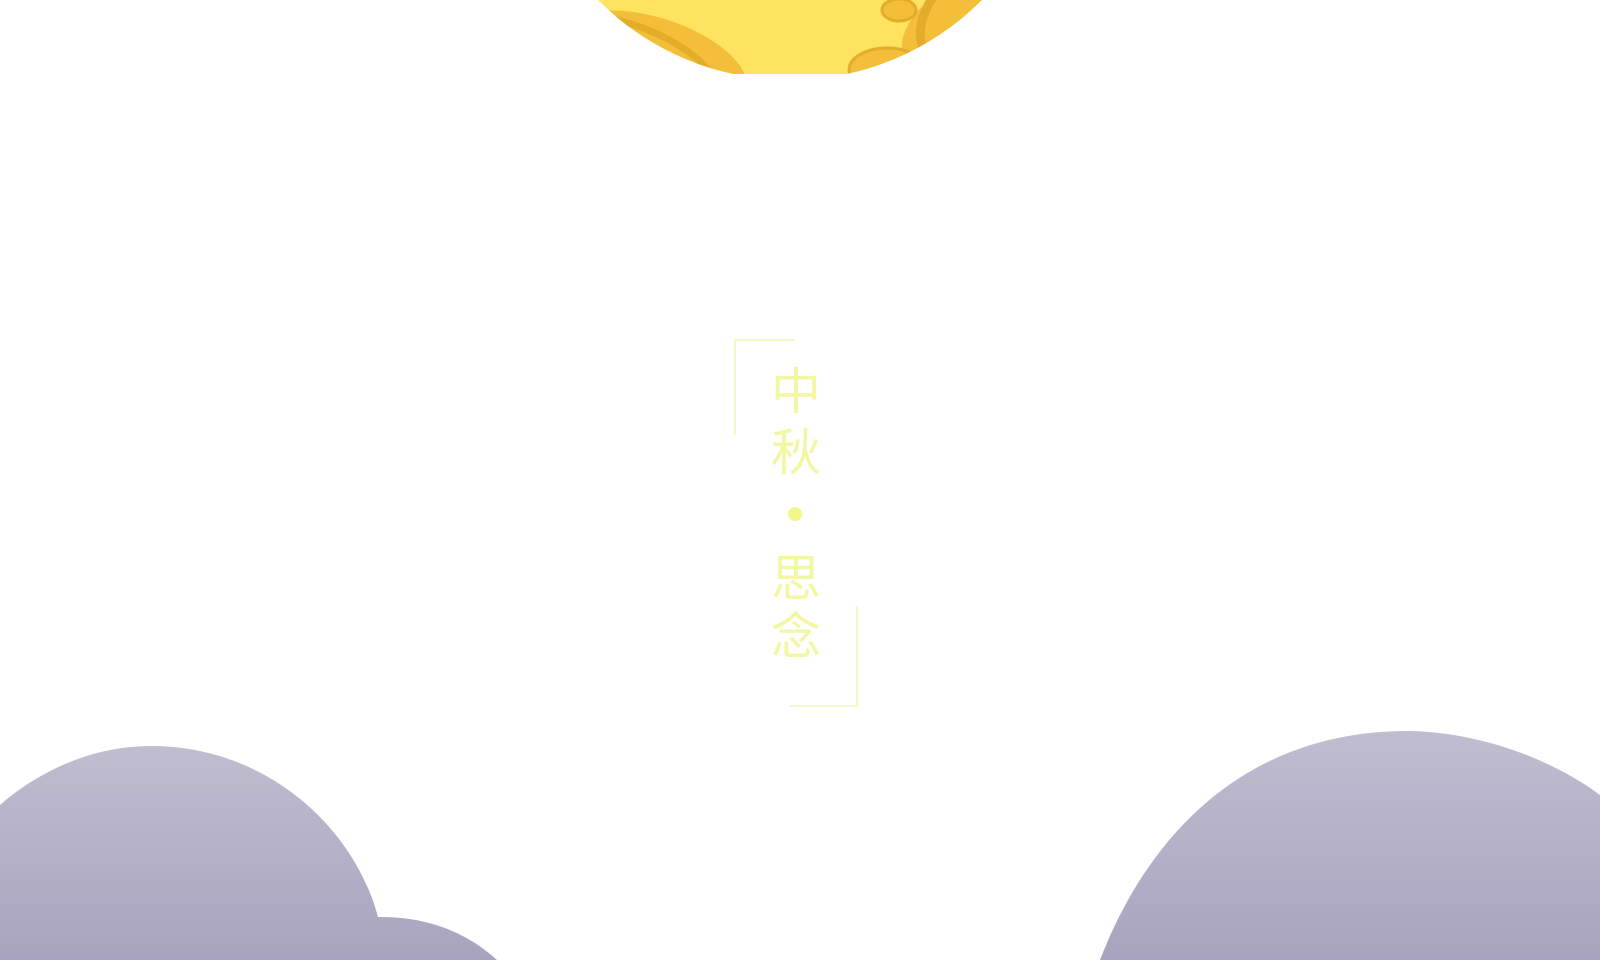 This screenshot has height=960, width=1600. Describe the element at coordinates (796, 392) in the screenshot. I see `title-char-zhong: 中` at that location.